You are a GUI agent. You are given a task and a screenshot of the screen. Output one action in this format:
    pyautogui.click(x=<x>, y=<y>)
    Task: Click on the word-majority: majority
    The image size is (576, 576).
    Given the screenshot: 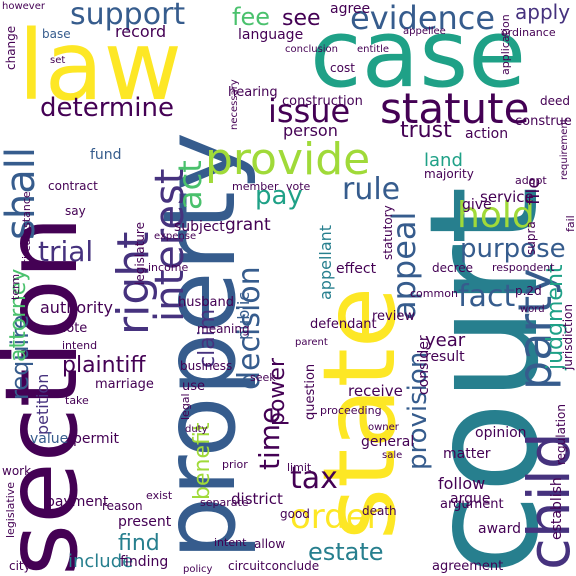 What is the action you would take?
    pyautogui.click(x=449, y=174)
    